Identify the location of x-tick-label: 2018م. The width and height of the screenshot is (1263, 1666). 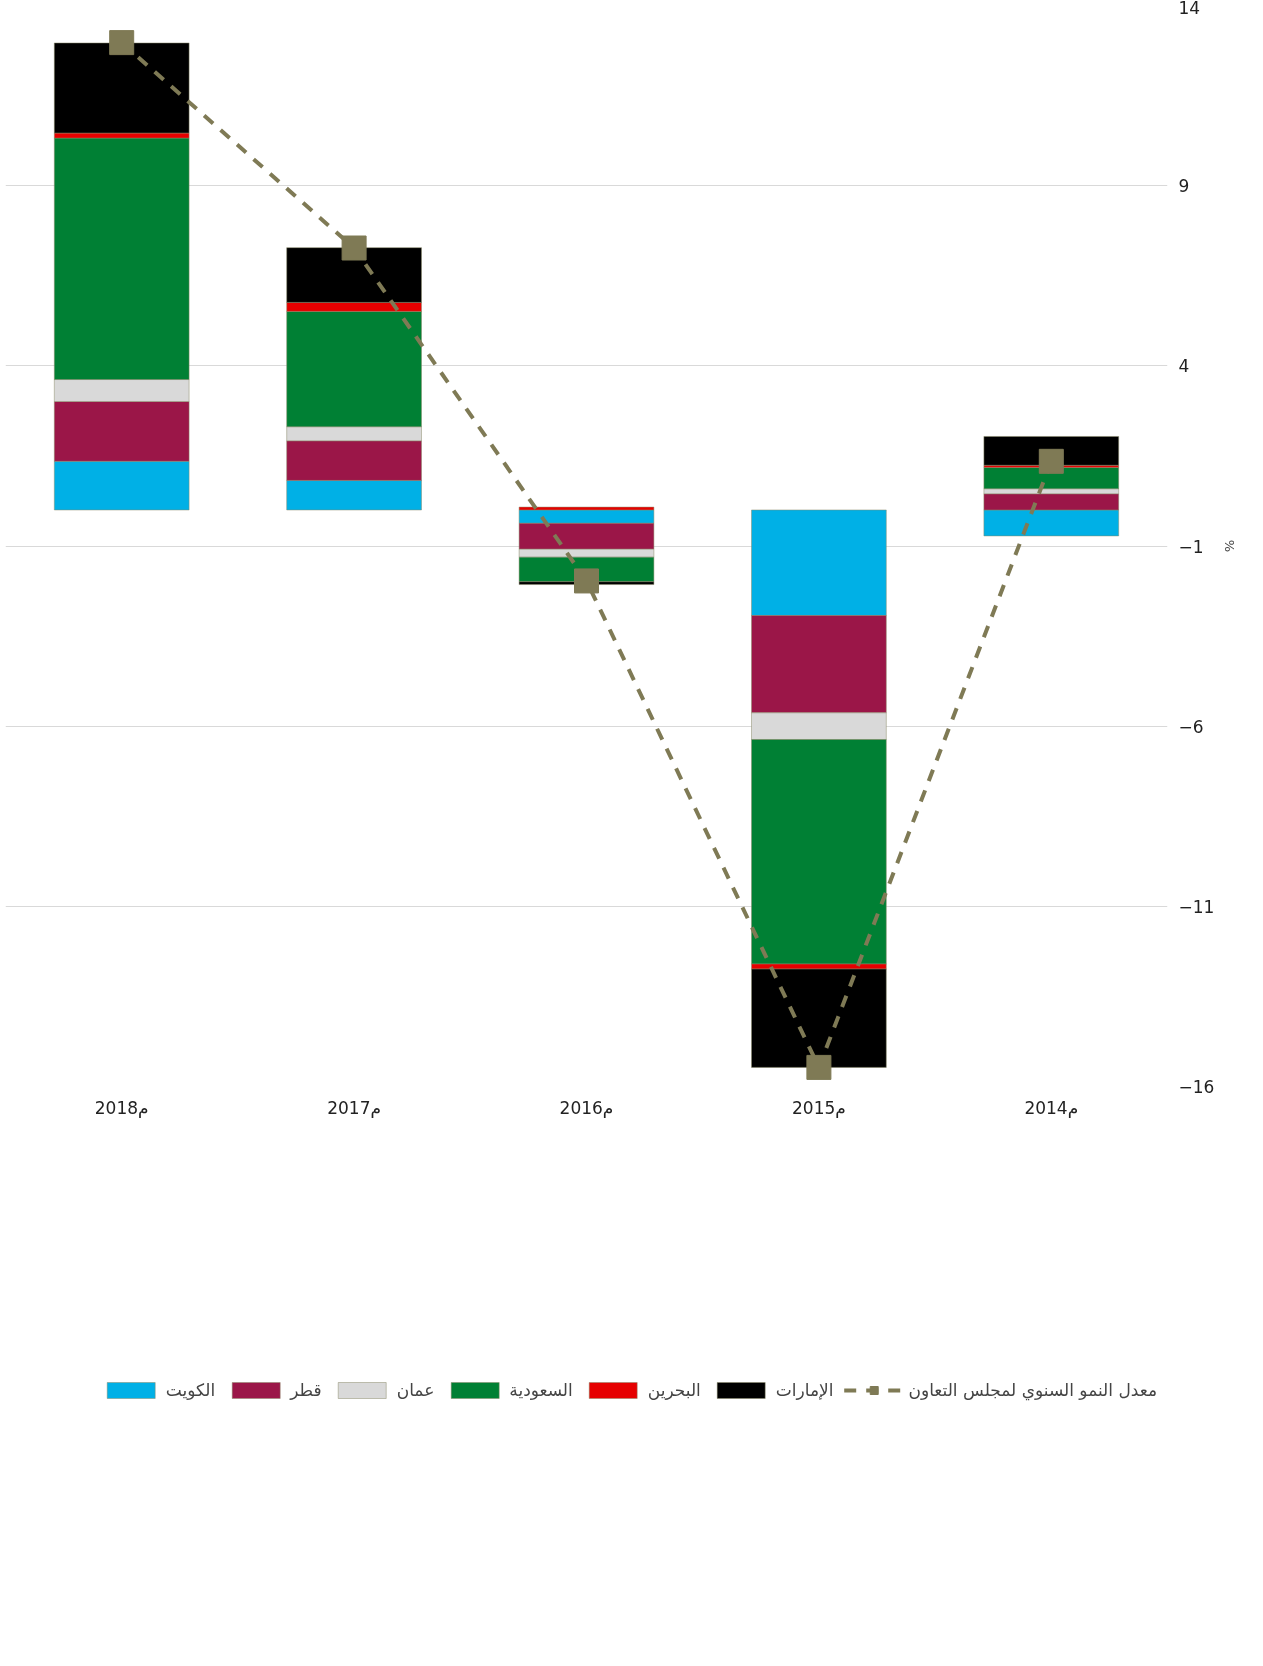
(121, 1107).